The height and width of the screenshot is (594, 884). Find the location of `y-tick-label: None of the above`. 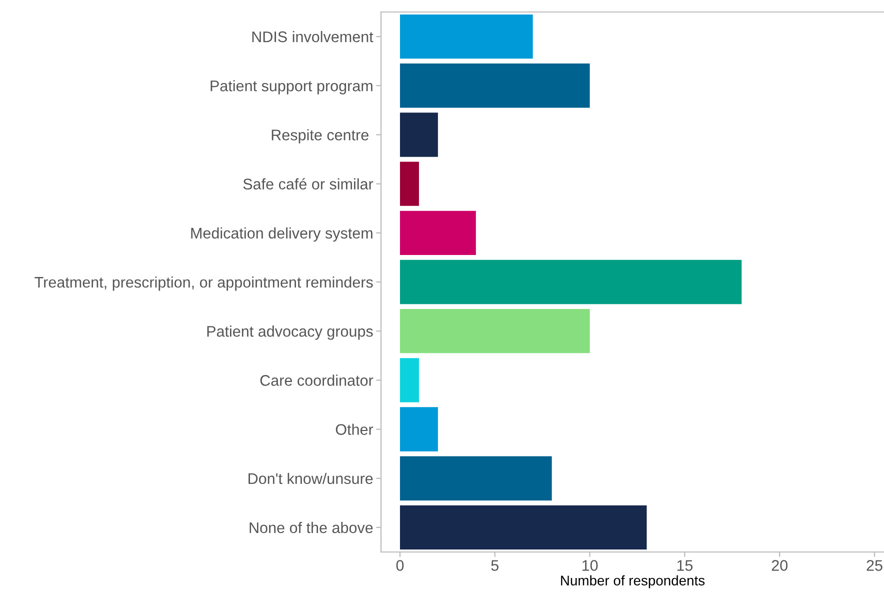

y-tick-label: None of the above is located at coordinates (311, 528).